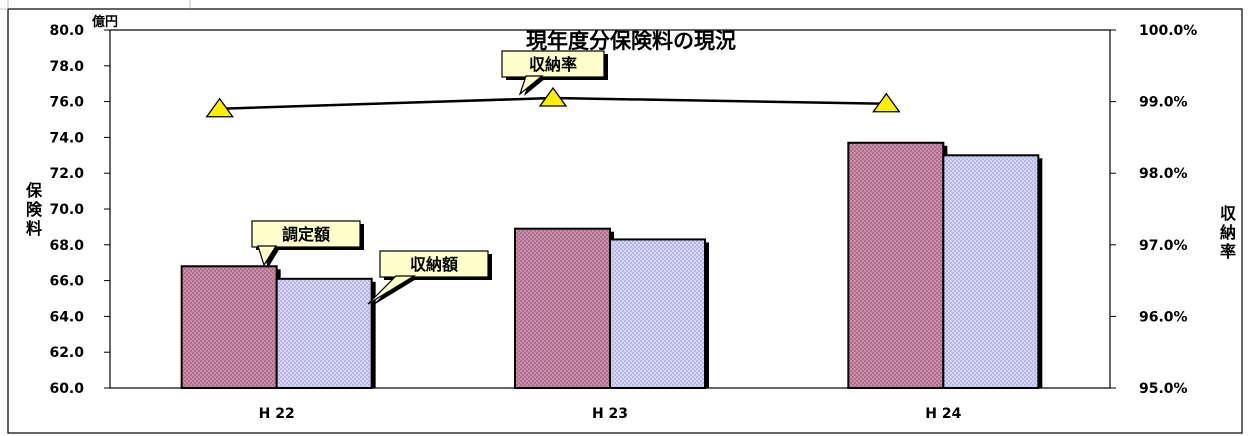 The height and width of the screenshot is (436, 1250). I want to click on left-axis-tick-label: 64.0, so click(66, 317).